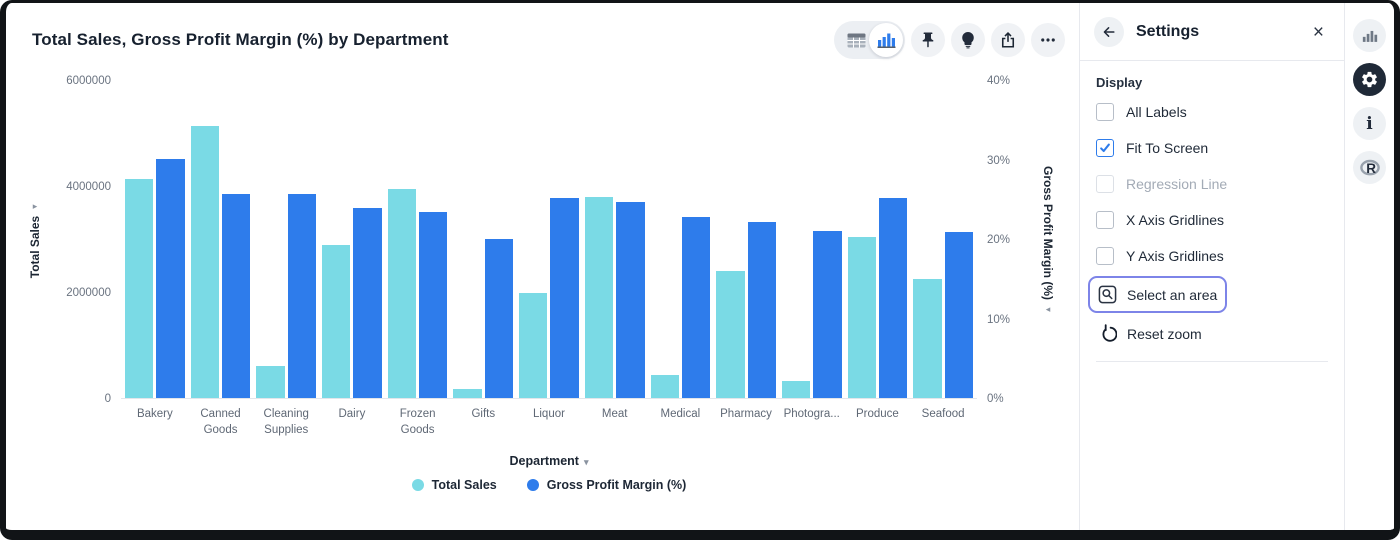 Image resolution: width=1400 pixels, height=540 pixels. I want to click on legend: Total Sales Gross Profit Margin (%), so click(549, 485).